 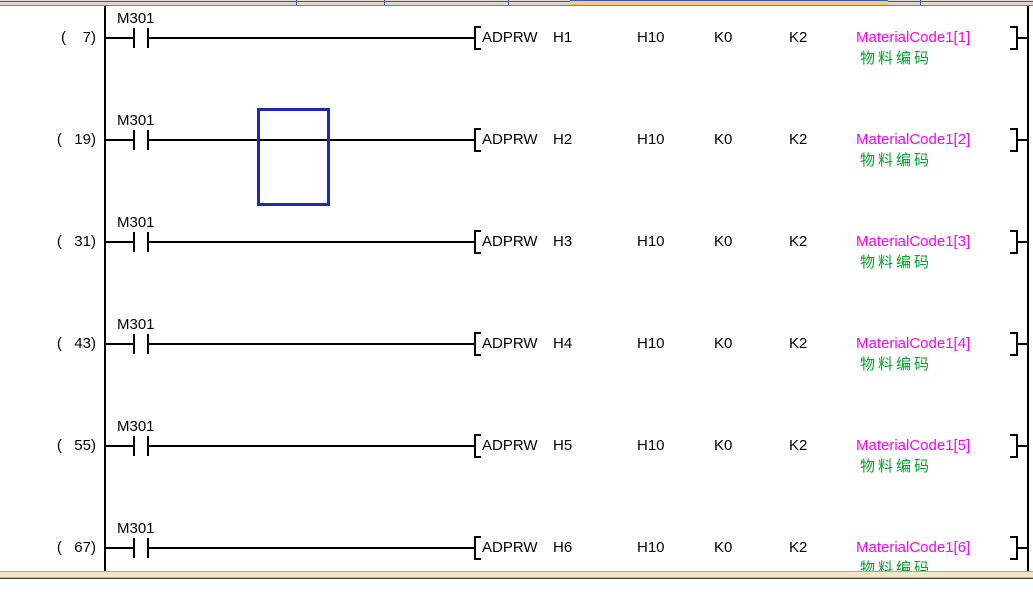 What do you see at coordinates (913, 139) in the screenshot?
I see `symbol-name: MaterialCode1[2]` at bounding box center [913, 139].